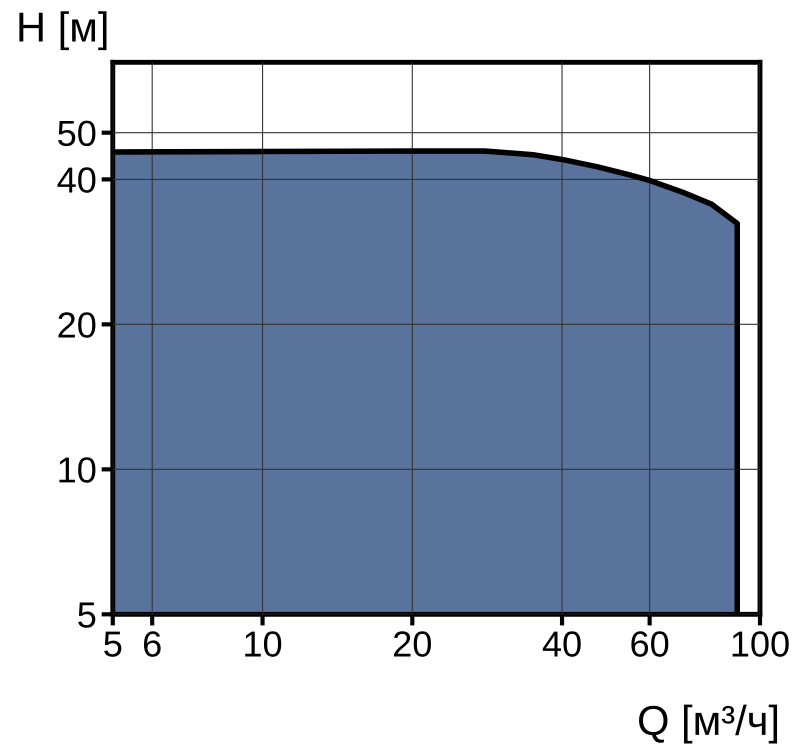 The height and width of the screenshot is (751, 800). I want to click on x-tick-label: 5, so click(113, 644).